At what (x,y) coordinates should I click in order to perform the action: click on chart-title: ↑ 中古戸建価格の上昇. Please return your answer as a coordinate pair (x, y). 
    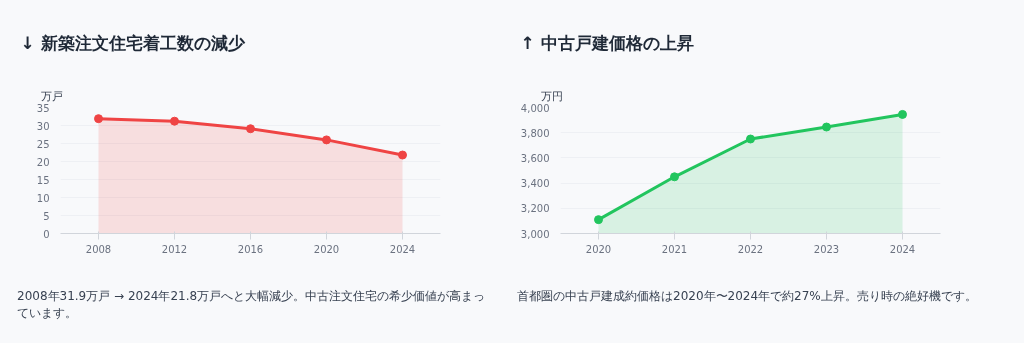
    Looking at the image, I should click on (607, 42).